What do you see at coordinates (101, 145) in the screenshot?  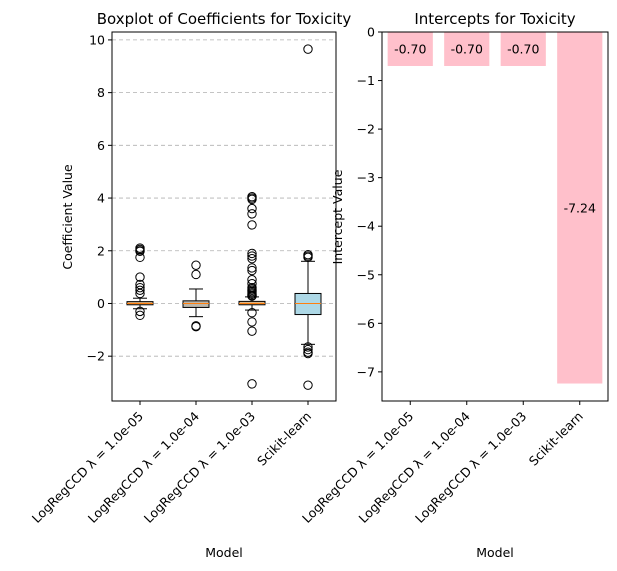 I see `boxplot-ytick-label: 6` at bounding box center [101, 145].